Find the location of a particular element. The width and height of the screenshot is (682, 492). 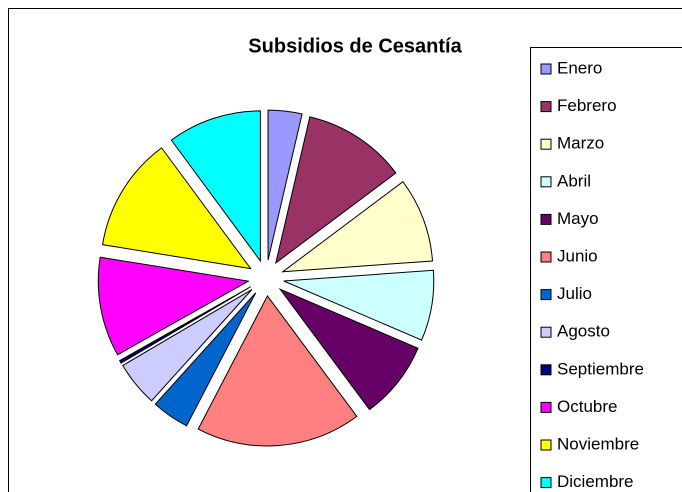

legend-label: Noviembre is located at coordinates (598, 443).